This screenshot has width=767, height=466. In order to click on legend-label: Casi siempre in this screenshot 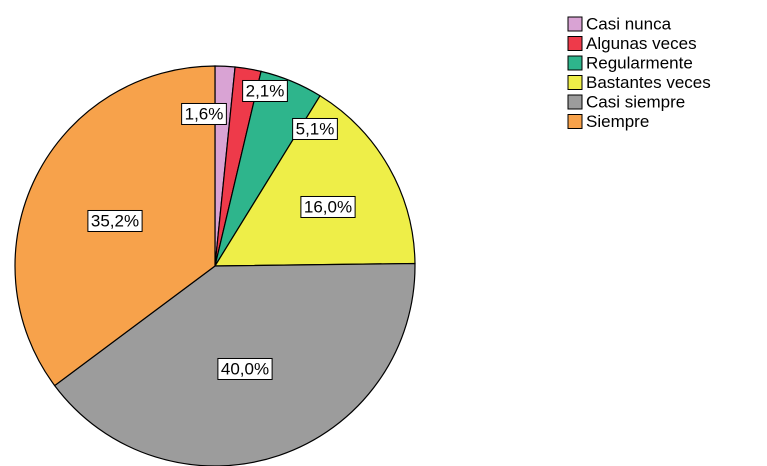, I will do `click(635, 101)`.